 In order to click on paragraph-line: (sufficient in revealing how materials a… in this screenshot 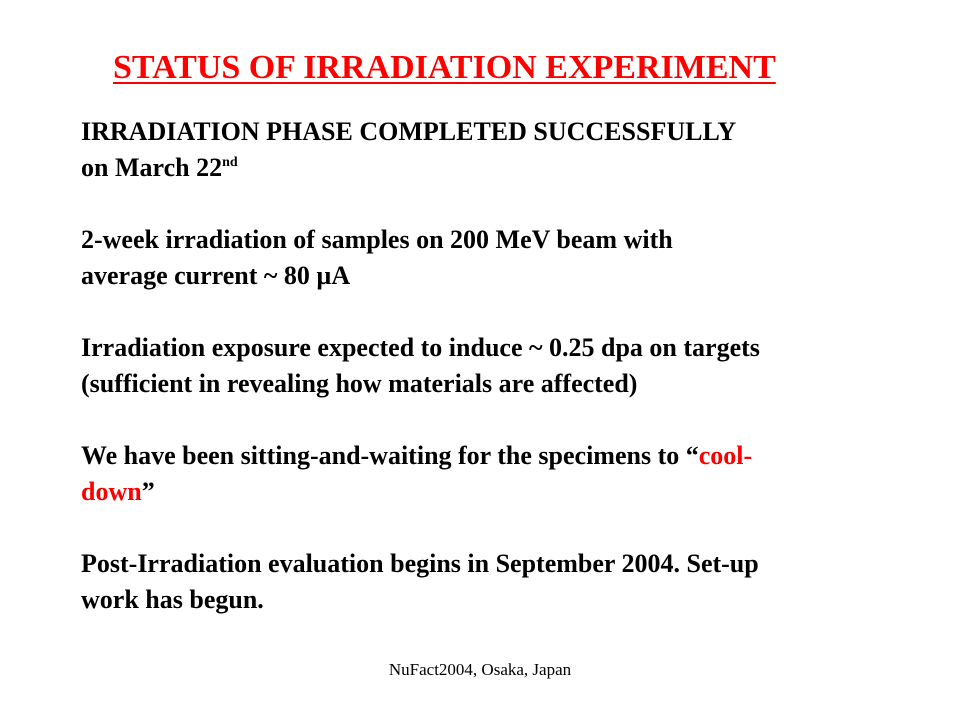, I will do `click(359, 383)`.